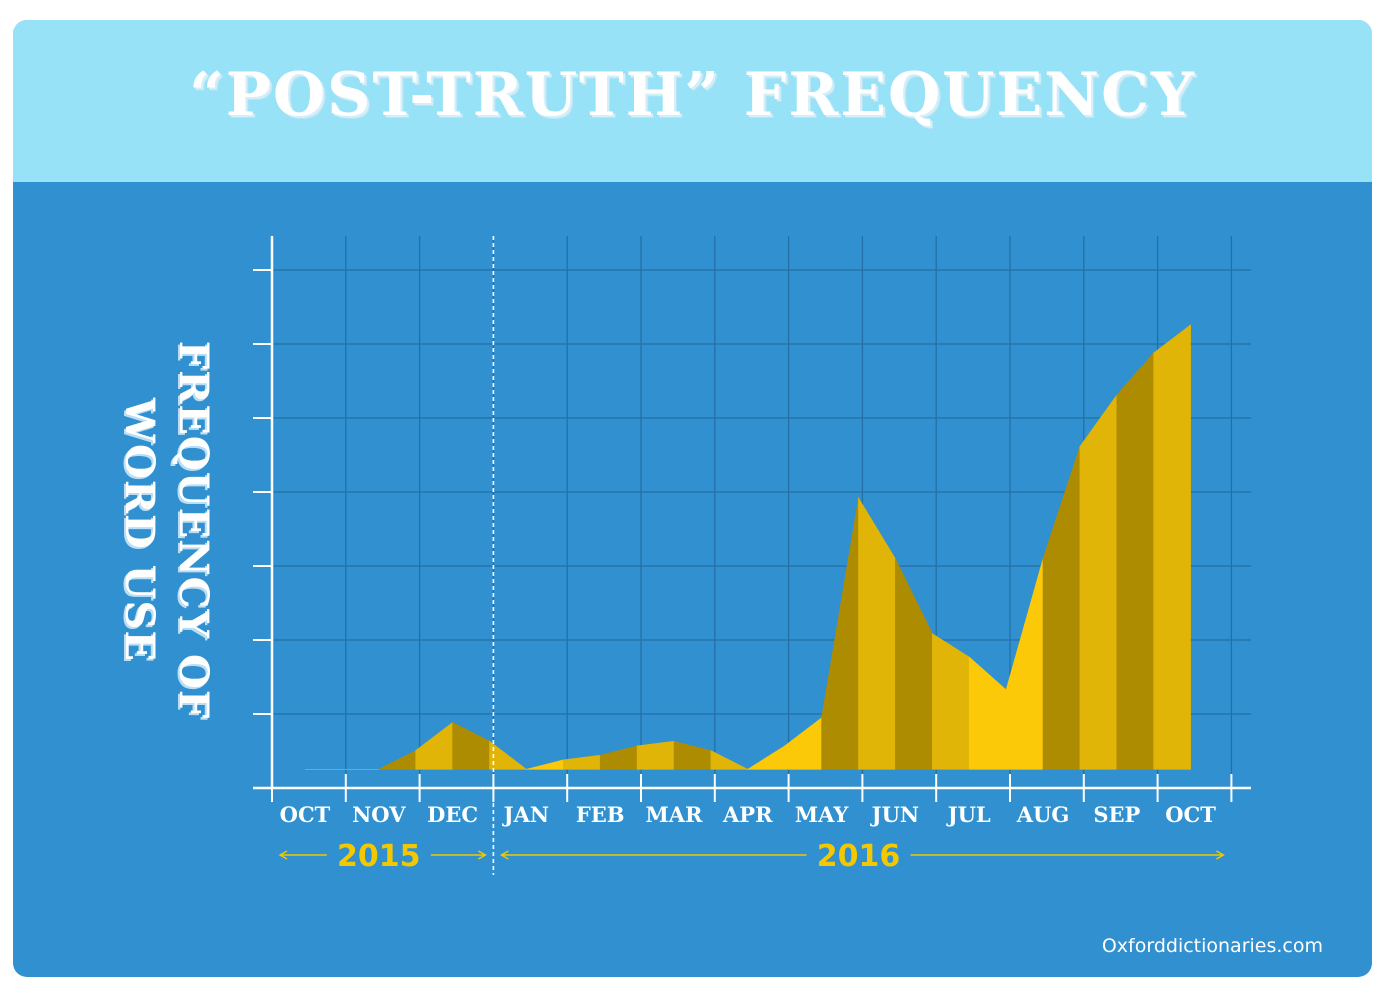  Describe the element at coordinates (600, 814) in the screenshot. I see `x-tick-label: FEB` at that location.